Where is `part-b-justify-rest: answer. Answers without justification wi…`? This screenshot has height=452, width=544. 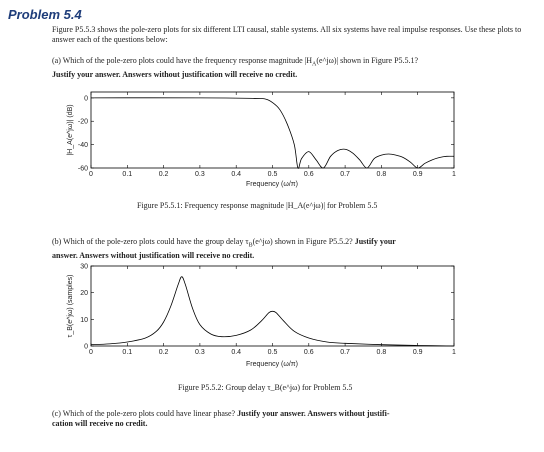 part-b-justify-rest: answer. Answers without justification wi… is located at coordinates (153, 255).